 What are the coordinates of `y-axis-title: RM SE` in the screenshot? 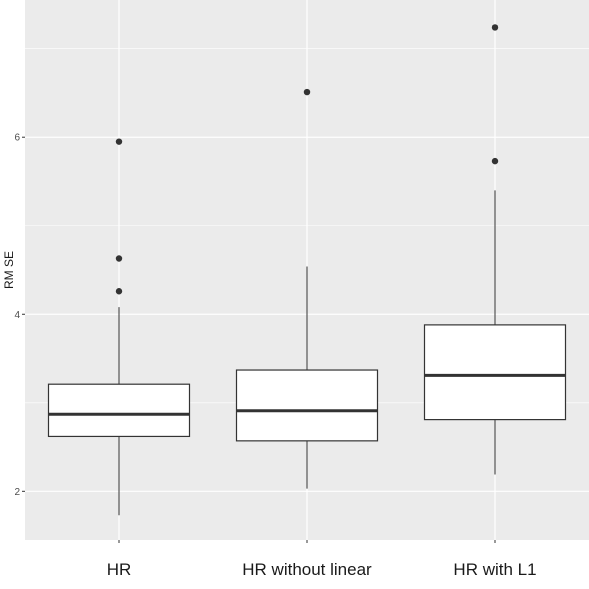 It's located at (9, 270).